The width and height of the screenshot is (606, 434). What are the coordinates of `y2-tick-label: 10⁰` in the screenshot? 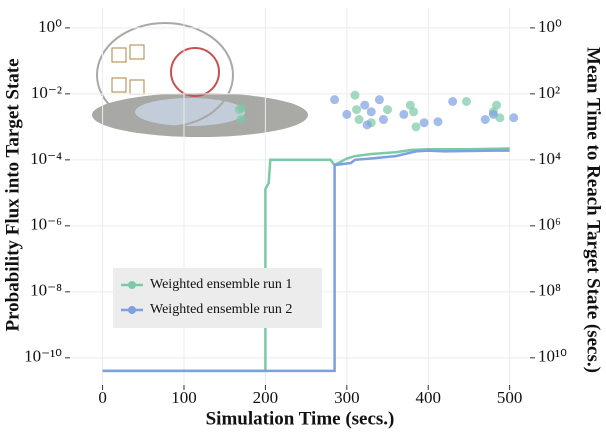 It's located at (550, 26).